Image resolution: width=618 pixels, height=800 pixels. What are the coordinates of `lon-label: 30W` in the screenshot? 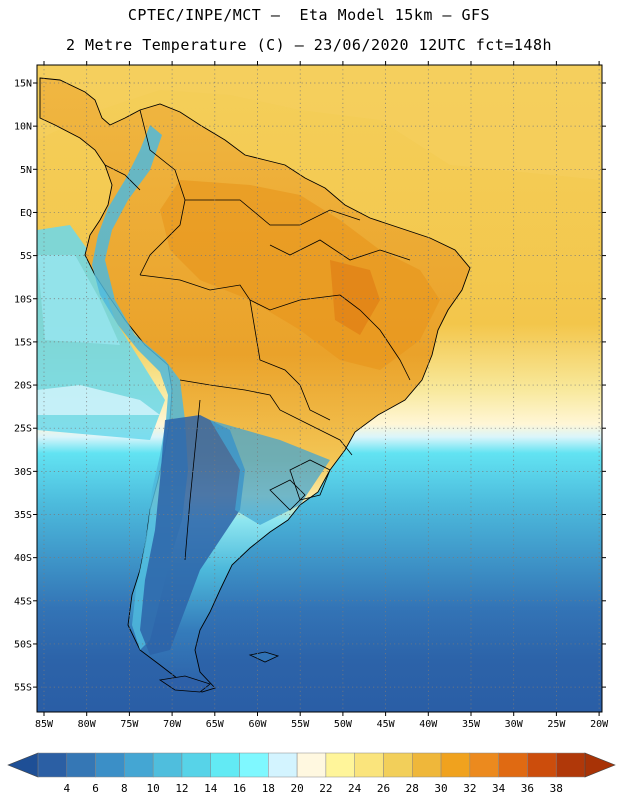 It's located at (514, 724).